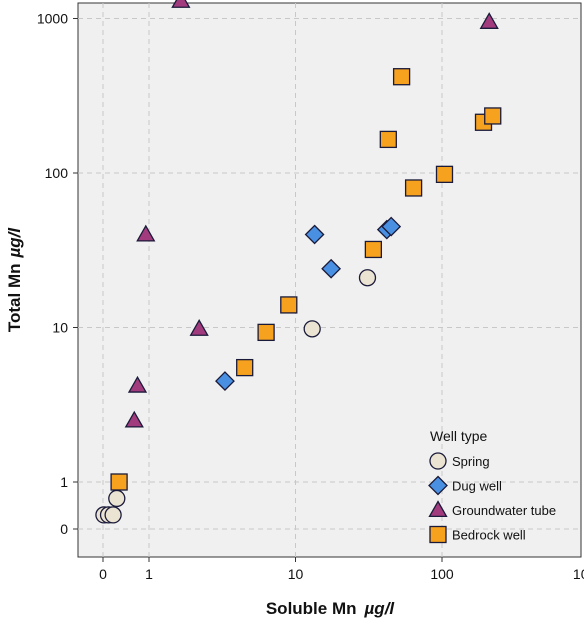  Describe the element at coordinates (331, 608) in the screenshot. I see `x-axis-title: Soluble Mn µg/l` at that location.